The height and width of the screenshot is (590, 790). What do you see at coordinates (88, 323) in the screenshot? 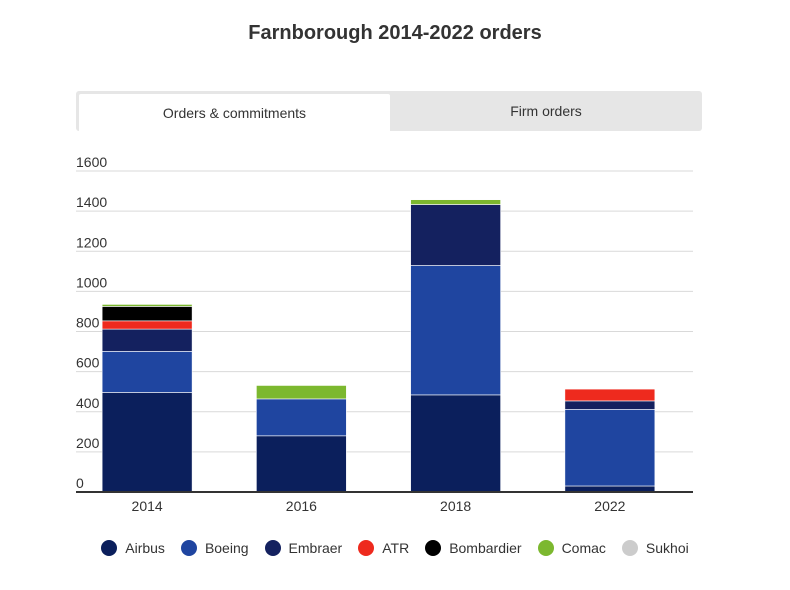
I see `y-tick-label: 800` at bounding box center [88, 323].